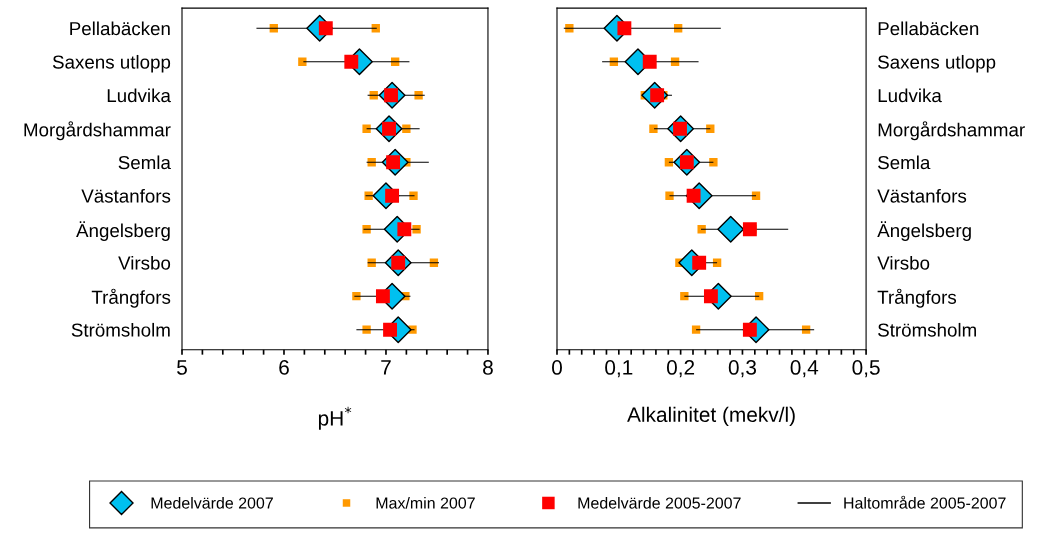  Describe the element at coordinates (925, 502) in the screenshot. I see `legend-label: Haltområde 2005-2007` at that location.